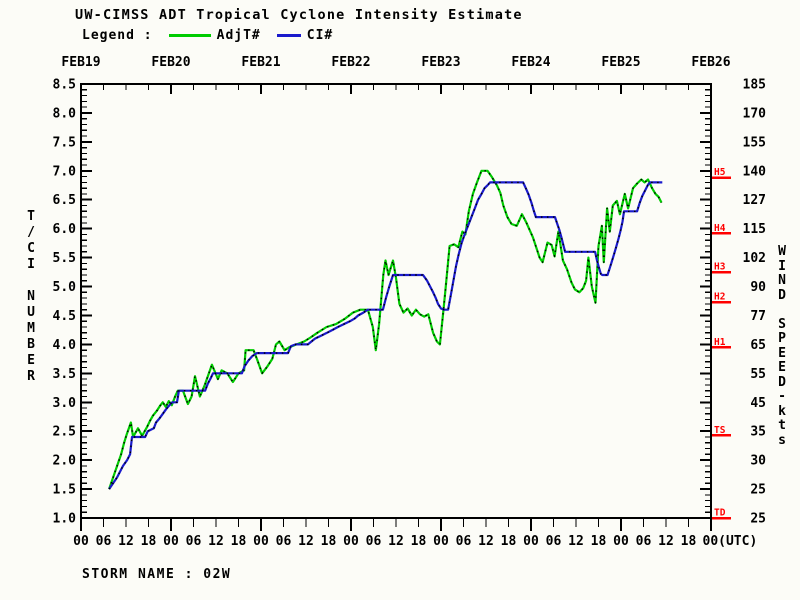 This screenshot has width=800, height=600. I want to click on svg-text: 155, so click(754, 142).